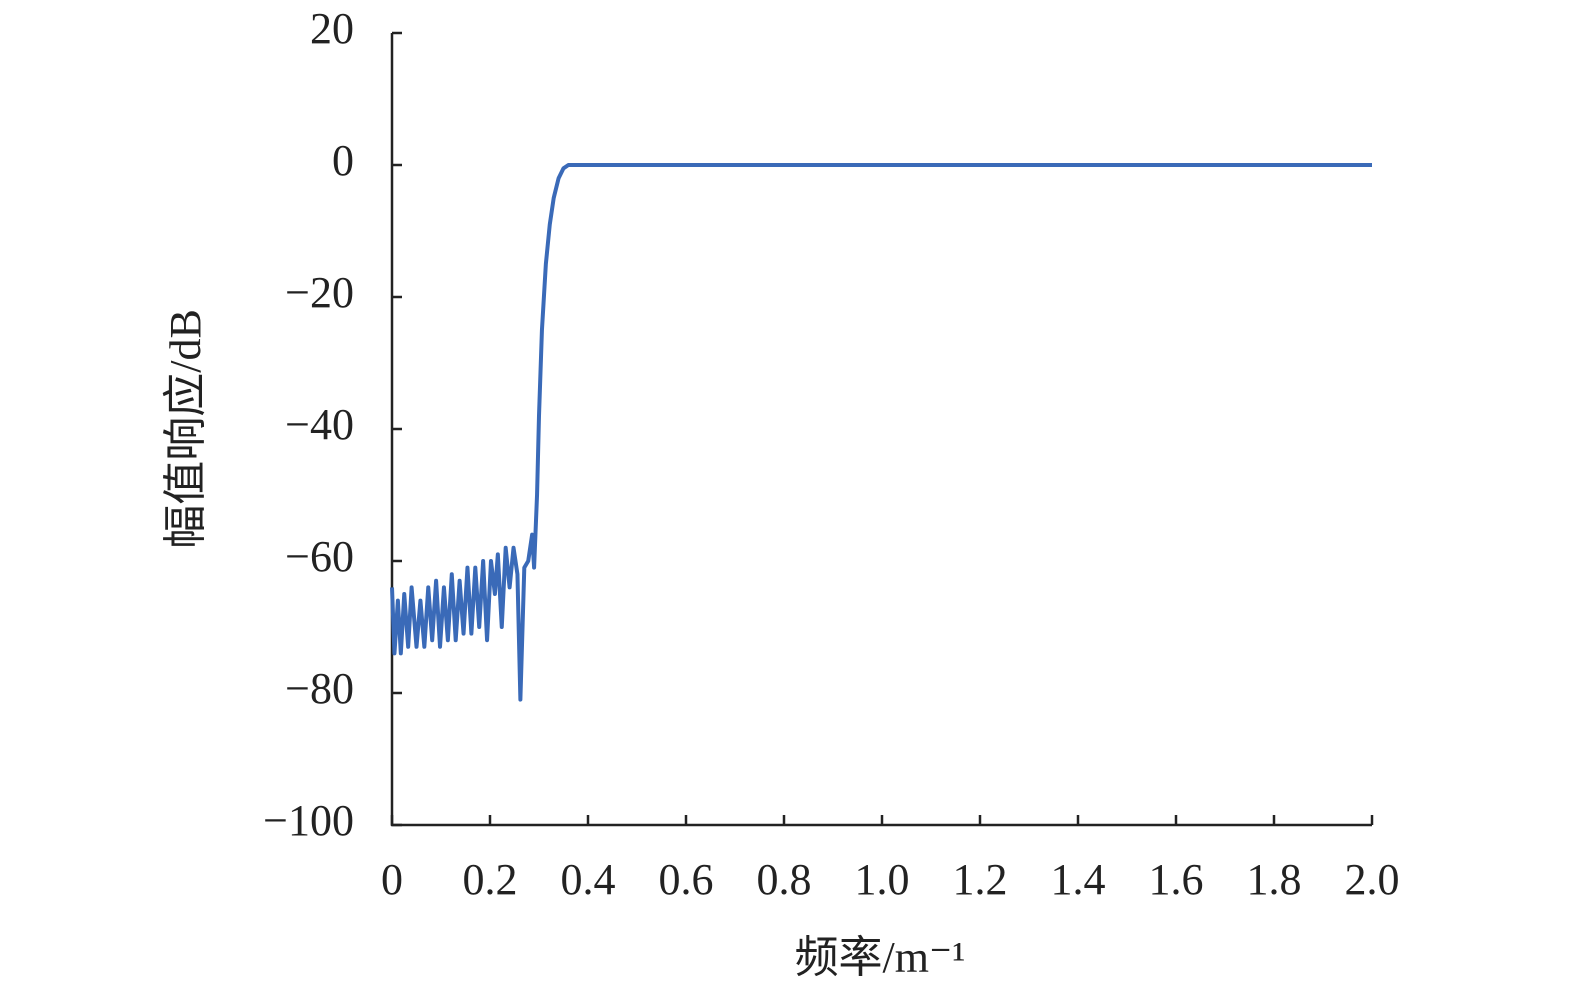 The image size is (1575, 1004). I want to click on x-tick-label: 1.2, so click(980, 879).